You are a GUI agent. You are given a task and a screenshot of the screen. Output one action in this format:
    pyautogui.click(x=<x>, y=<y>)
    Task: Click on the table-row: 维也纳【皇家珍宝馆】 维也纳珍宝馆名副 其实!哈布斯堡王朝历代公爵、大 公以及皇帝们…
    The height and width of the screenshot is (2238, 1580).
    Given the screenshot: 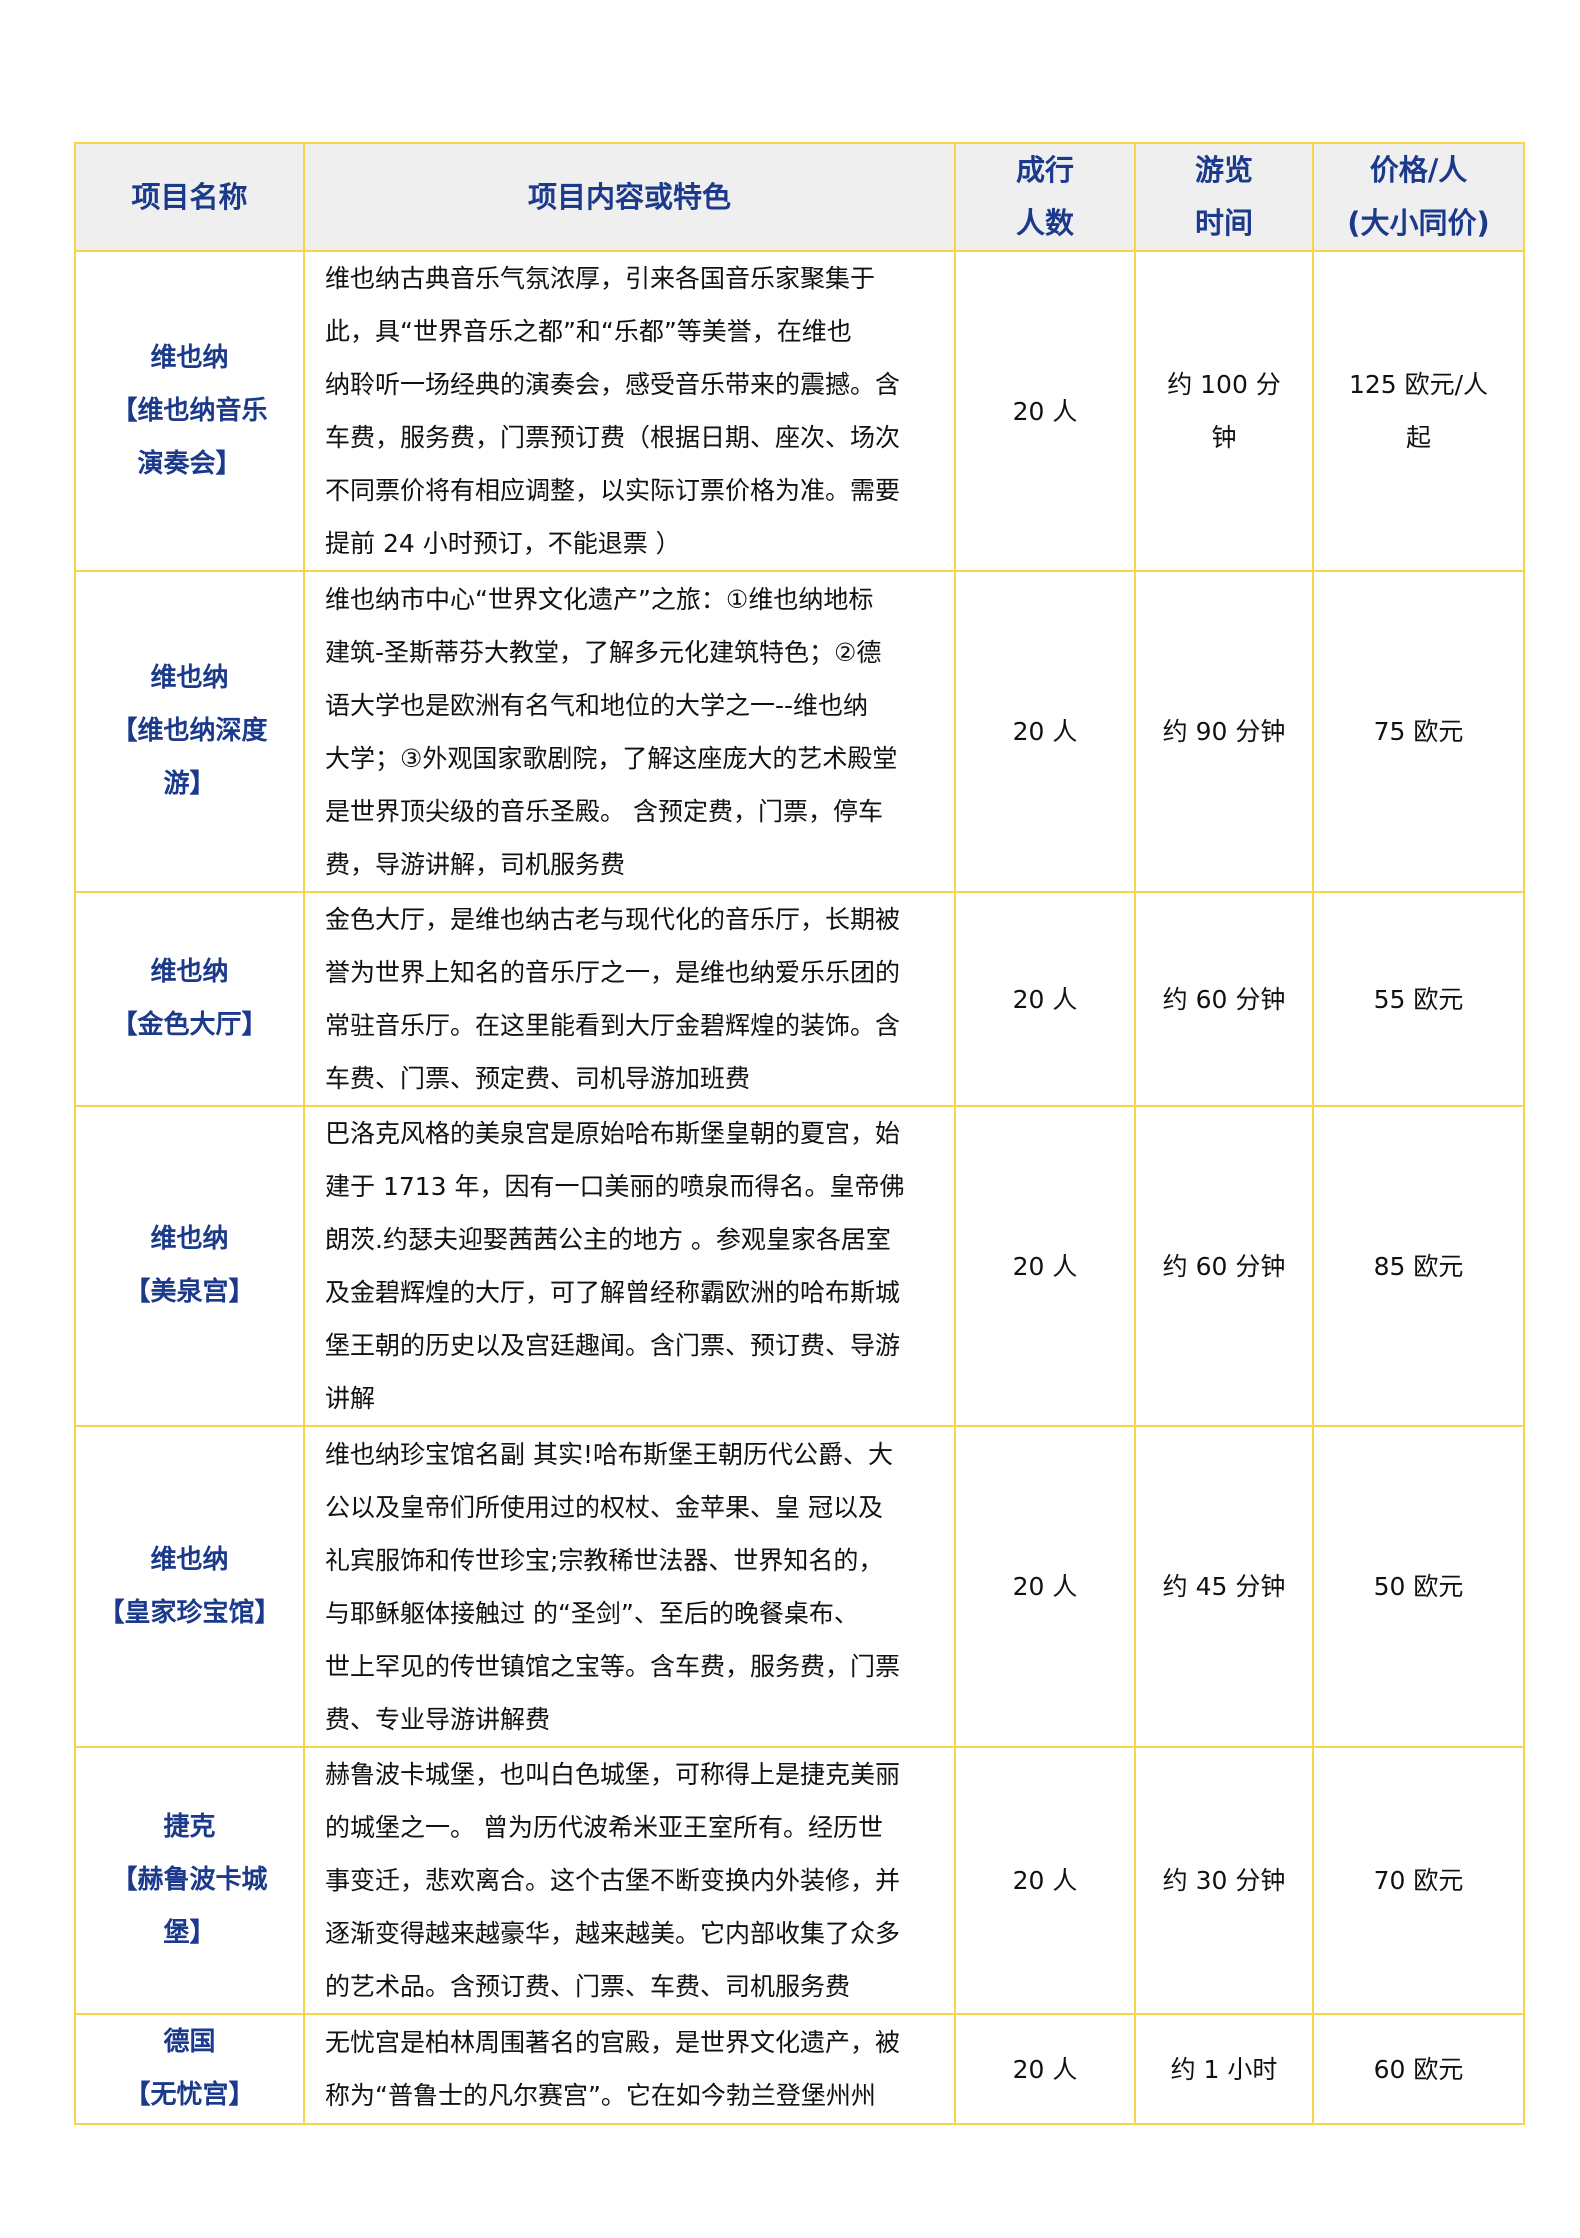 What is the action you would take?
    pyautogui.click(x=799, y=1586)
    